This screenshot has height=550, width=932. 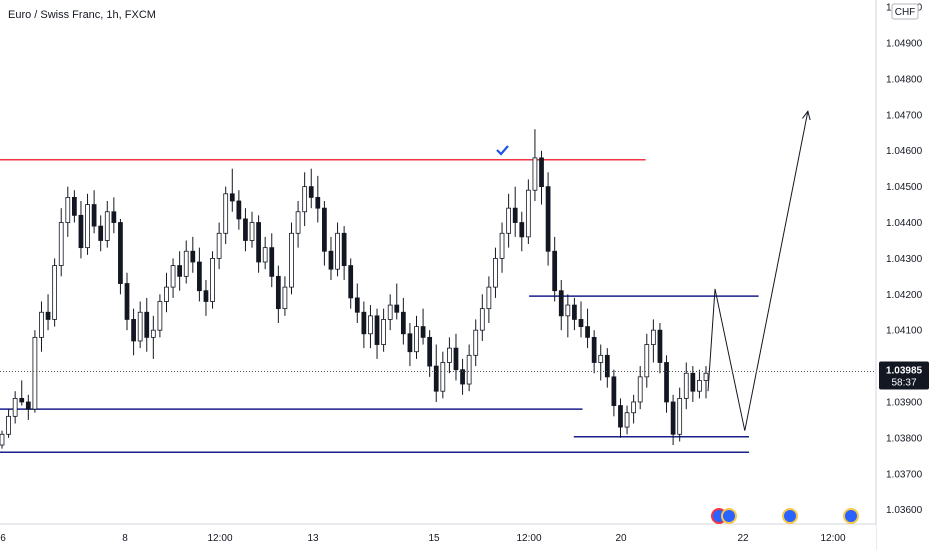 I want to click on time-tick-label: 22, so click(x=743, y=538).